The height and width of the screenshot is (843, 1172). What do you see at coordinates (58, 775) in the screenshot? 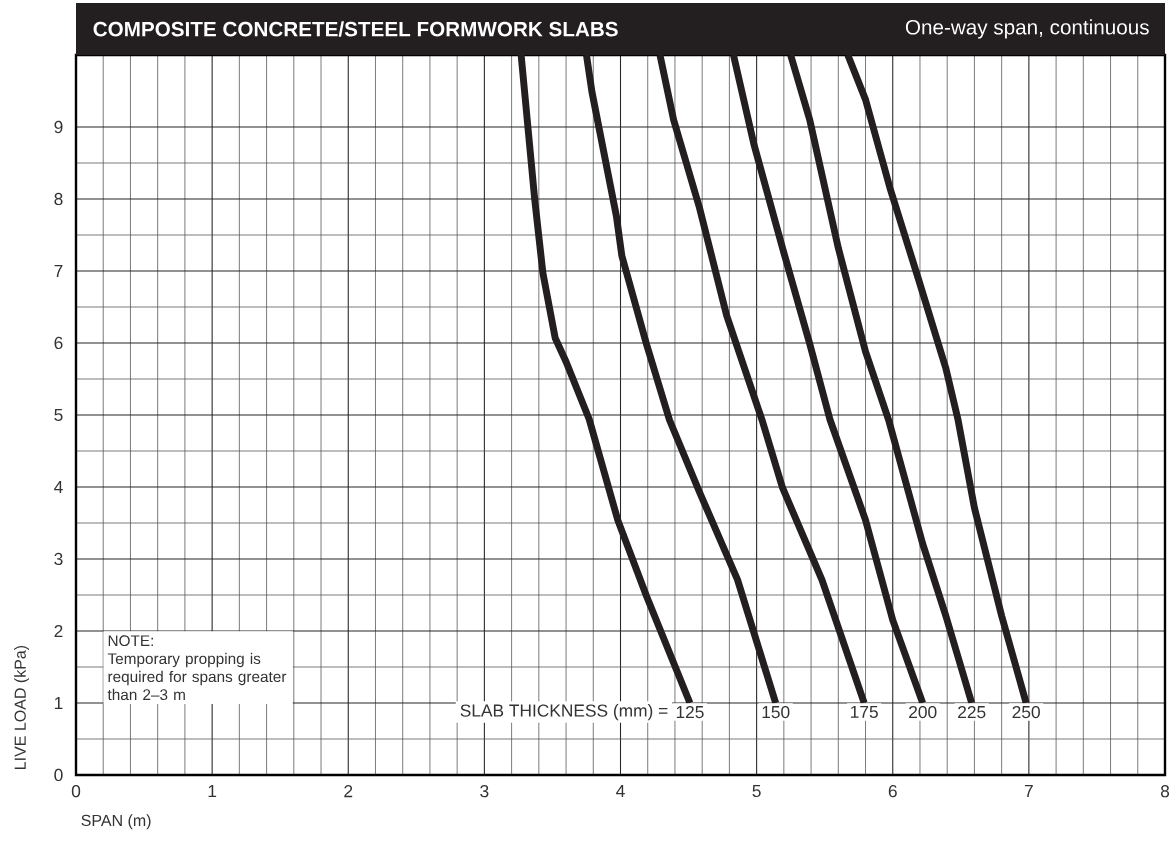
I see `y-tick-label: 0` at bounding box center [58, 775].